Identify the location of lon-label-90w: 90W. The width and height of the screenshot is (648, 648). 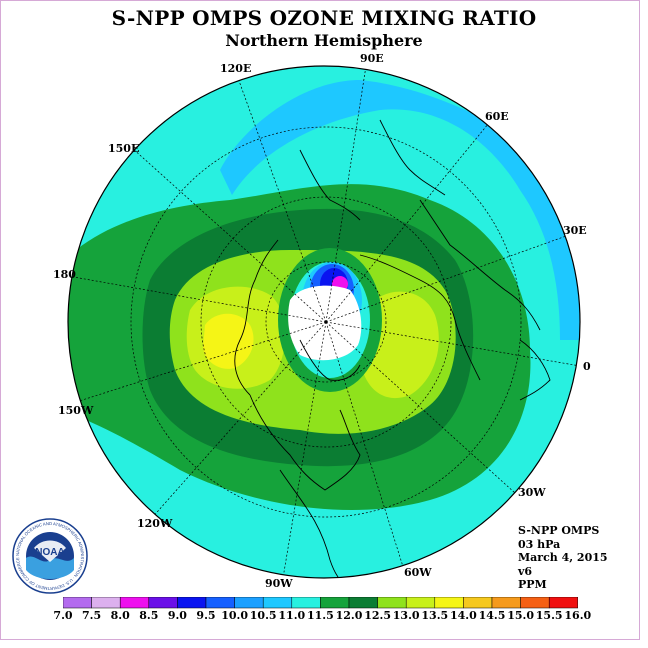
(279, 583).